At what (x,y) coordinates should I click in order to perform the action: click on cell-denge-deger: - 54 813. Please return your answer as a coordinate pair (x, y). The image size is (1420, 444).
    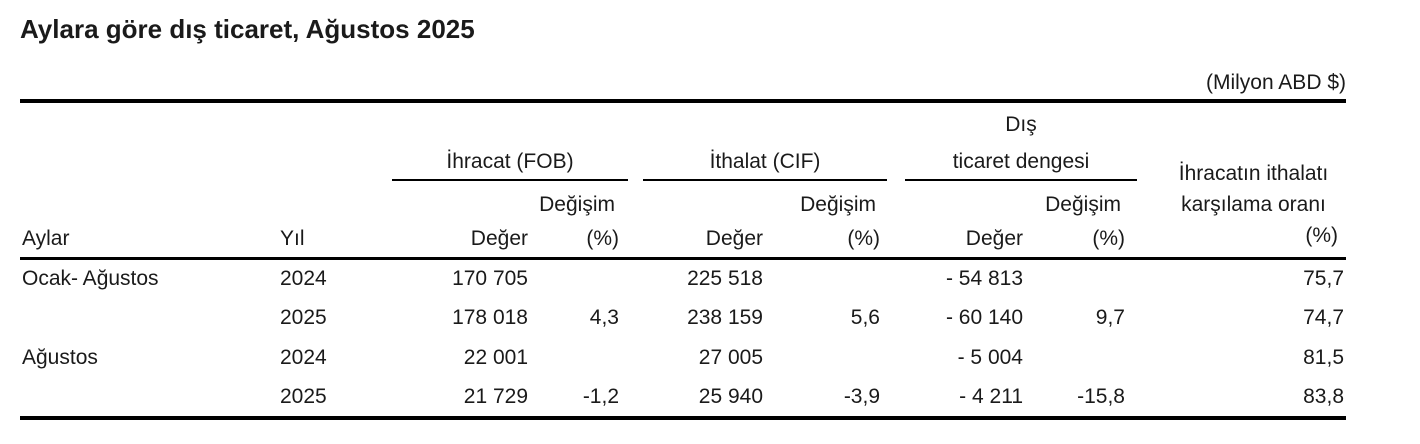
    Looking at the image, I should click on (984, 278).